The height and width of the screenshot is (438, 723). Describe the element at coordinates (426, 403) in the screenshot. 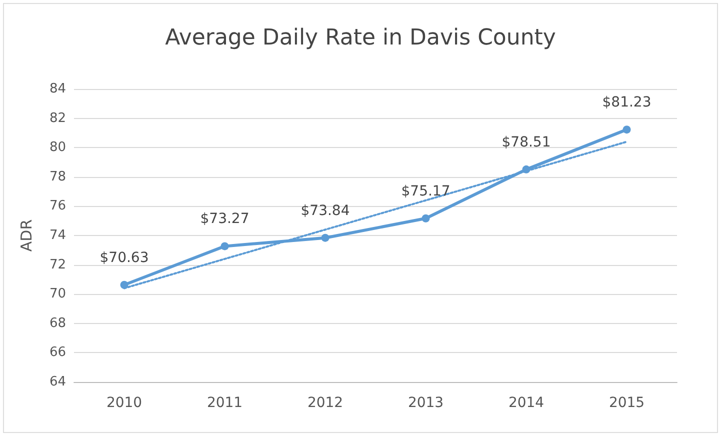

I see `x-tick-label: 2013` at that location.